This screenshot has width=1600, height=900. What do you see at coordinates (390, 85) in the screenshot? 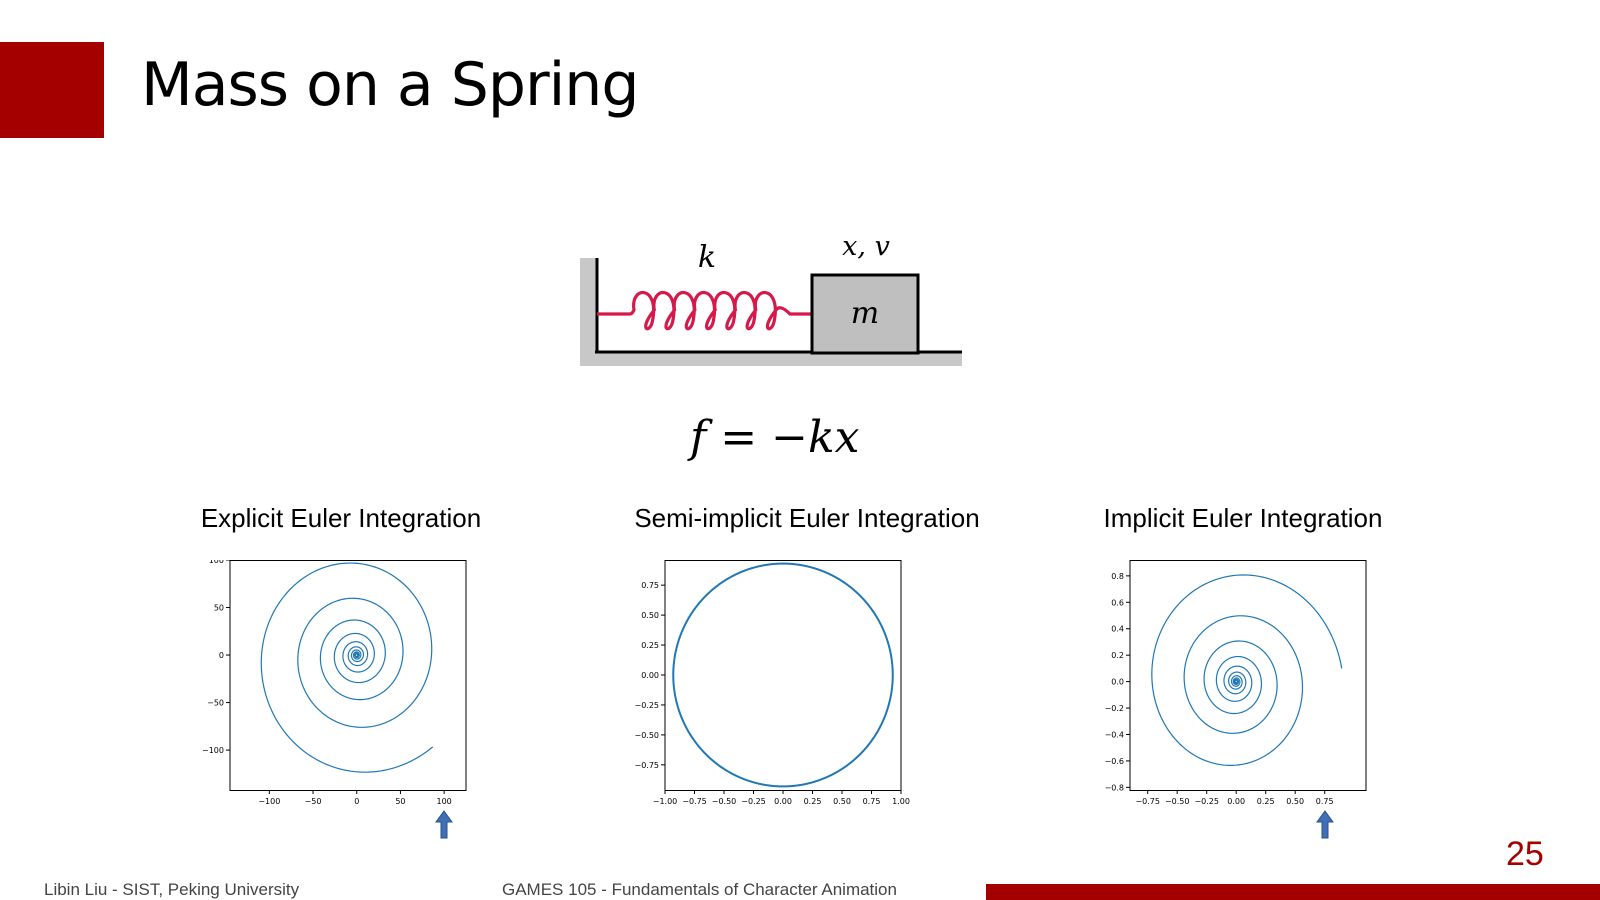
I see `slide-title: Mass on a Spring` at bounding box center [390, 85].